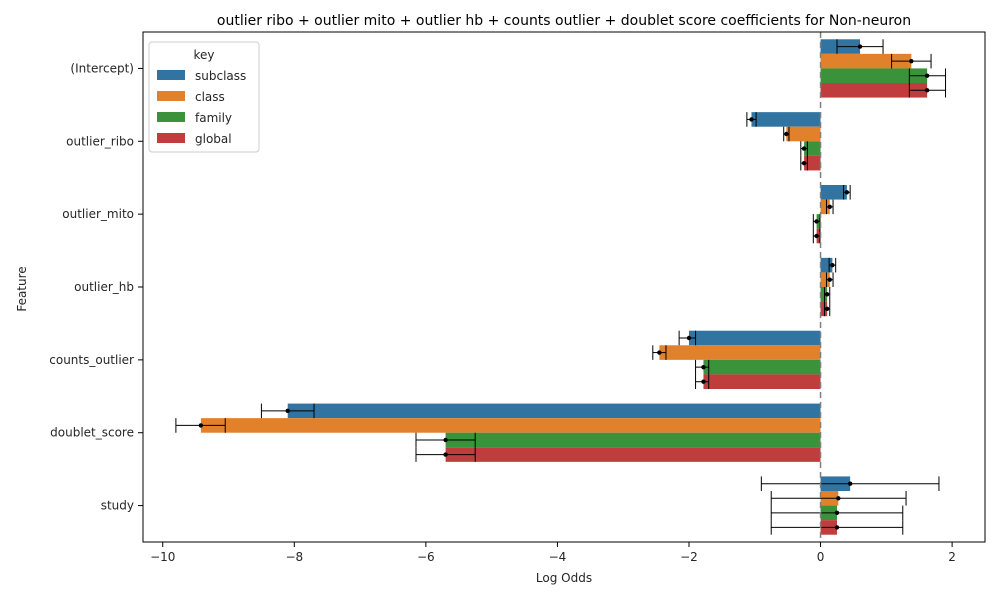 This screenshot has height=600, width=1000. I want to click on point-subclass-counts_outlier, so click(689, 338).